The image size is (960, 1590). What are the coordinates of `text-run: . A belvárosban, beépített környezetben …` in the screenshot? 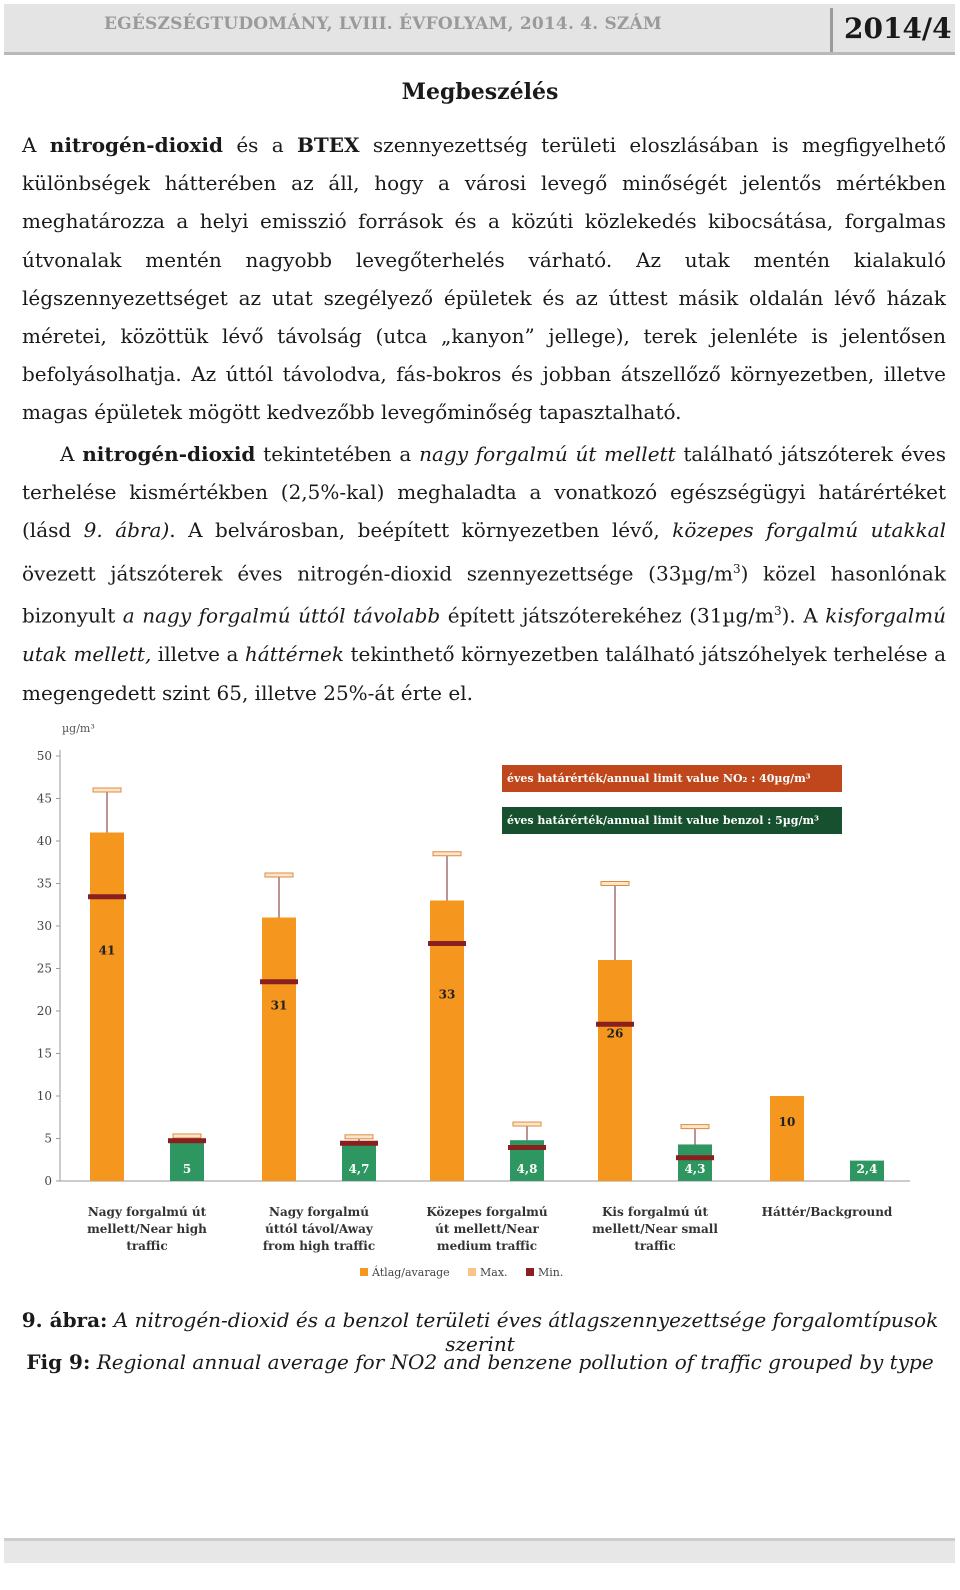 It's located at (421, 530).